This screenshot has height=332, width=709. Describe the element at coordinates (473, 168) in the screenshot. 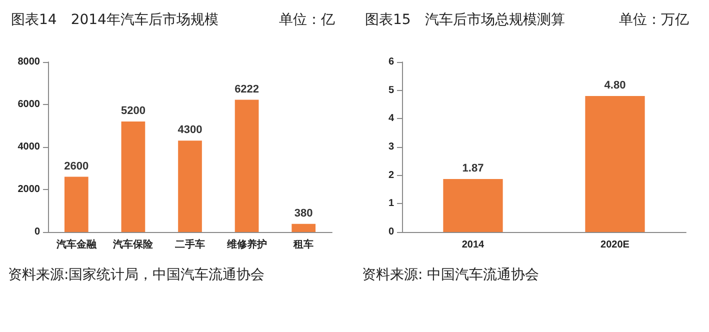

I see `data-label: 1.87` at that location.